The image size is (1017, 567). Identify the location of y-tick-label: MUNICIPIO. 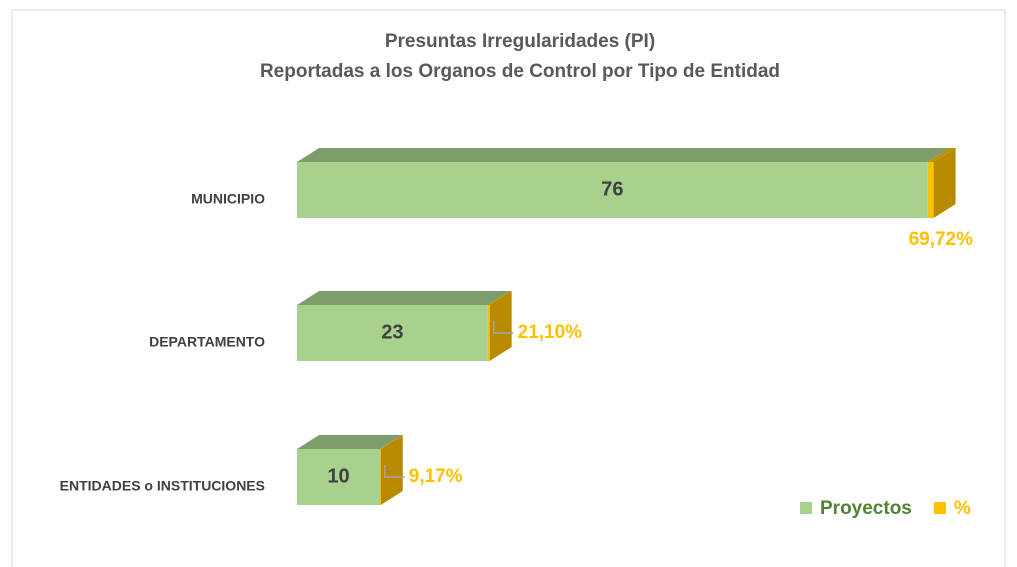
(228, 199).